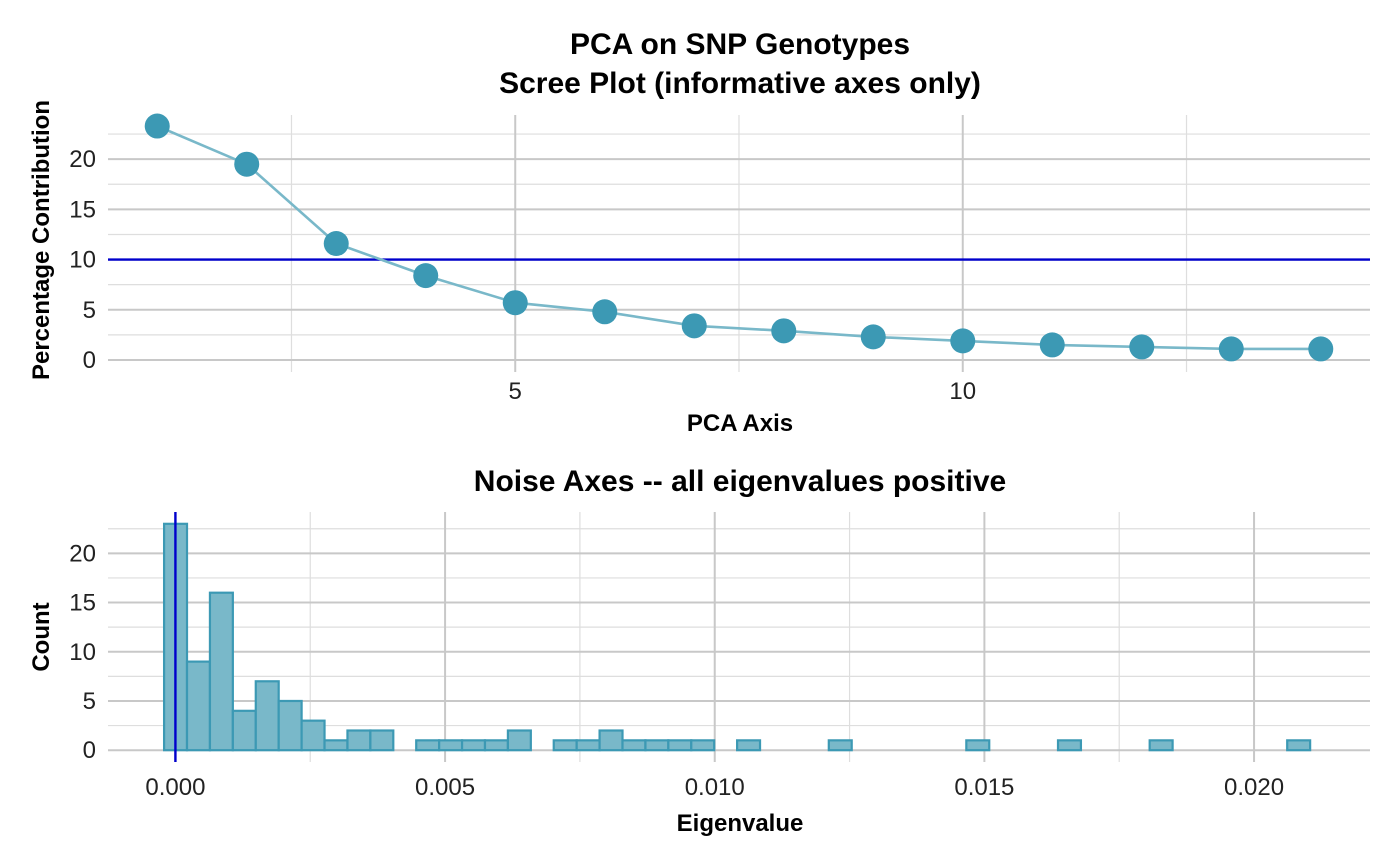  I want to click on scree-y-tick-label: 10, so click(82, 260).